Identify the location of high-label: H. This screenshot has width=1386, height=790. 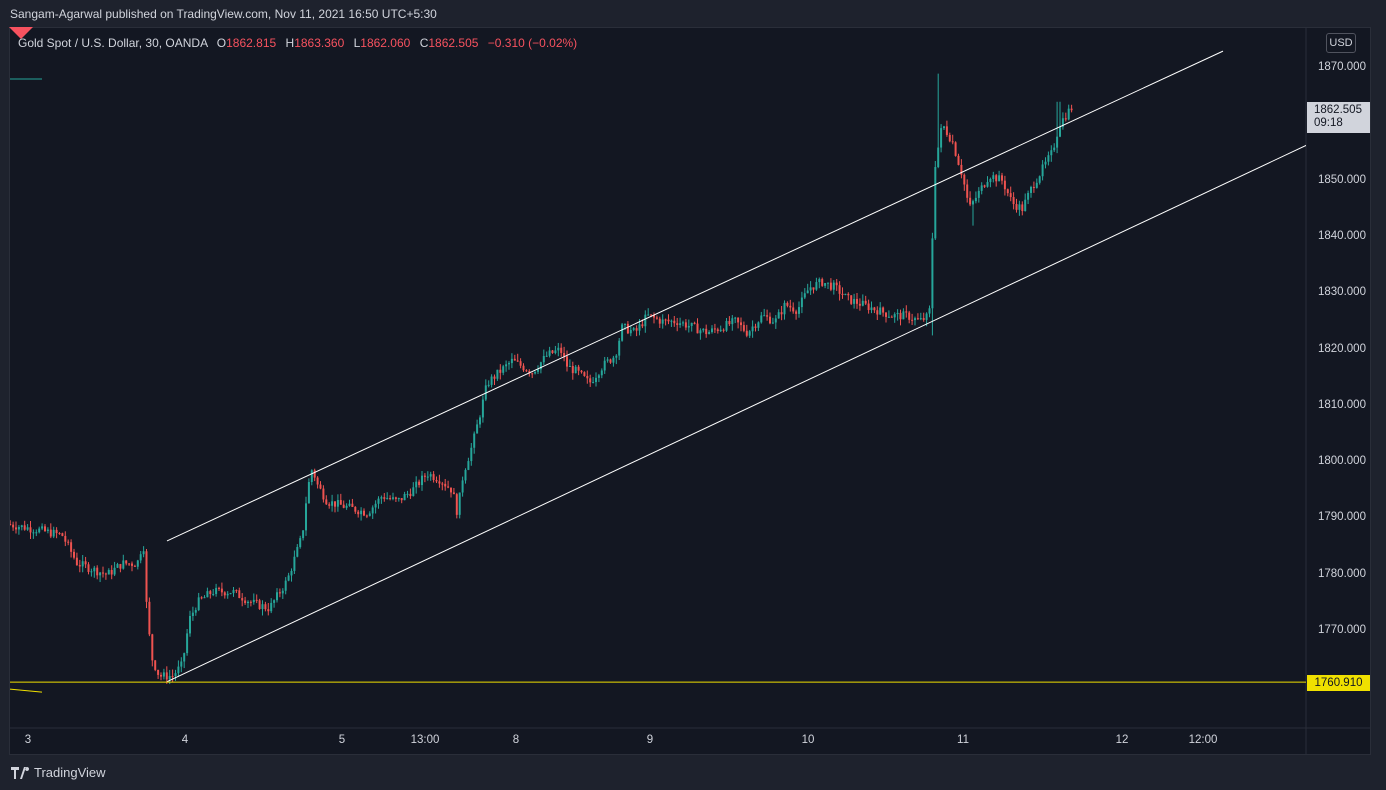
(290, 43).